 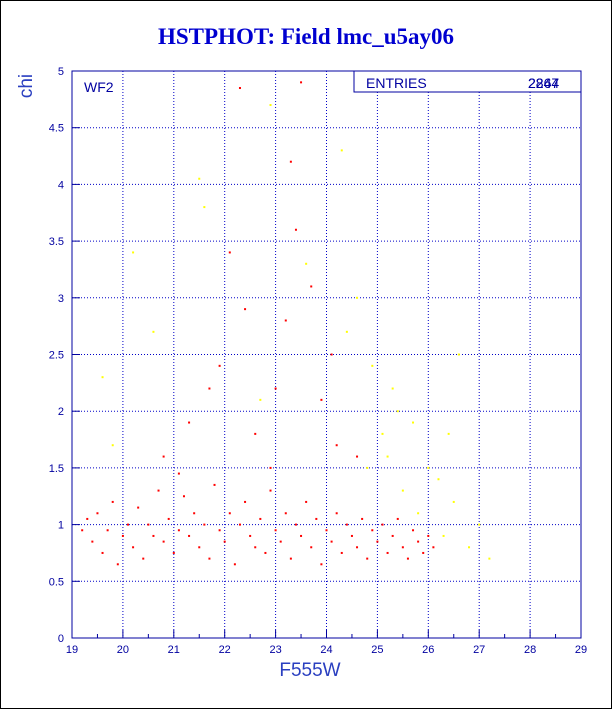 What do you see at coordinates (72, 650) in the screenshot?
I see `x-tick-label: 19` at bounding box center [72, 650].